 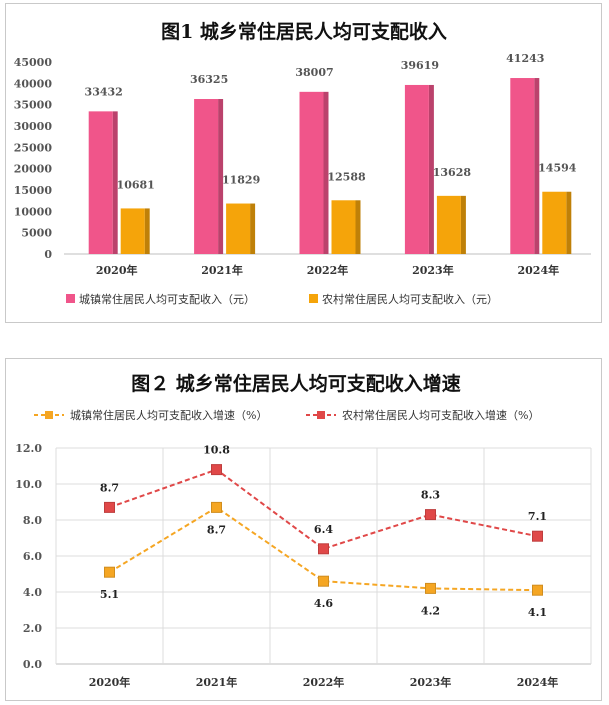 I want to click on chart2-y-tick-label: 12.0, so click(x=28, y=448).